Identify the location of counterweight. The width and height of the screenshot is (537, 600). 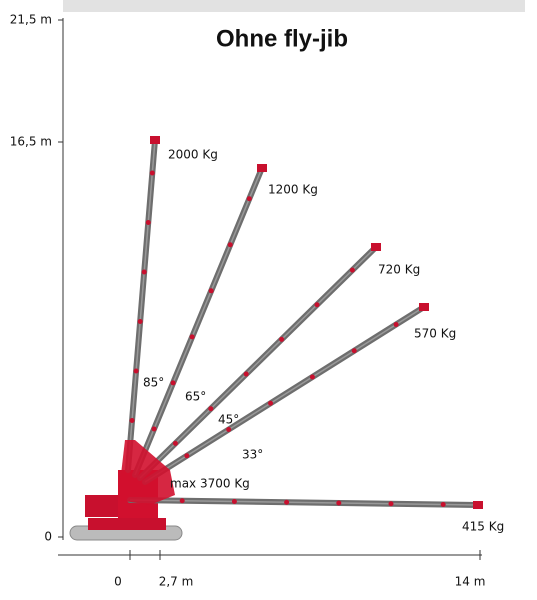
(105, 506).